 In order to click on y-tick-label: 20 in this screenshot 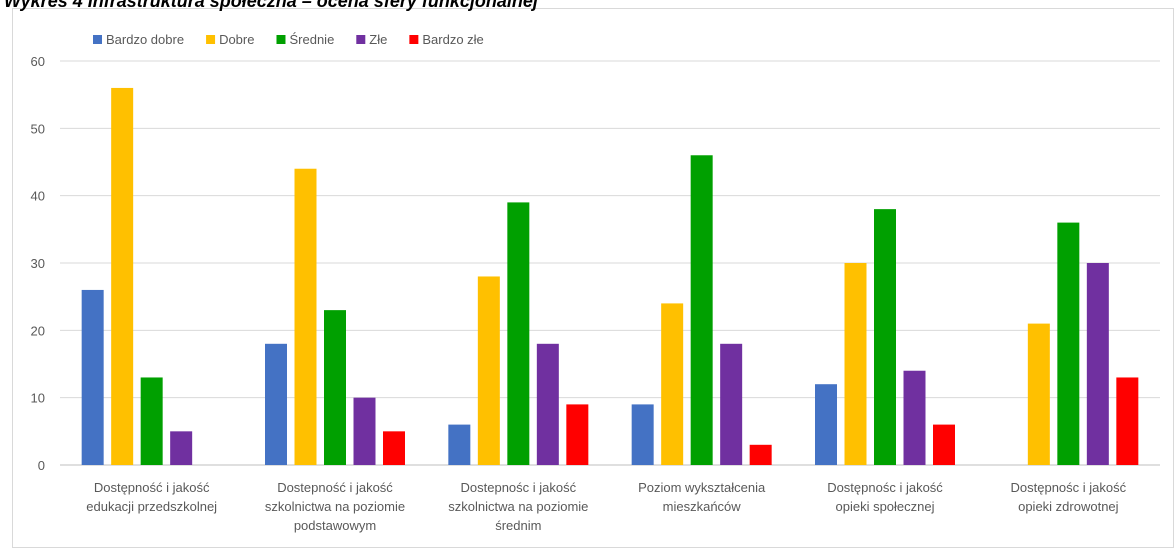, I will do `click(38, 330)`.